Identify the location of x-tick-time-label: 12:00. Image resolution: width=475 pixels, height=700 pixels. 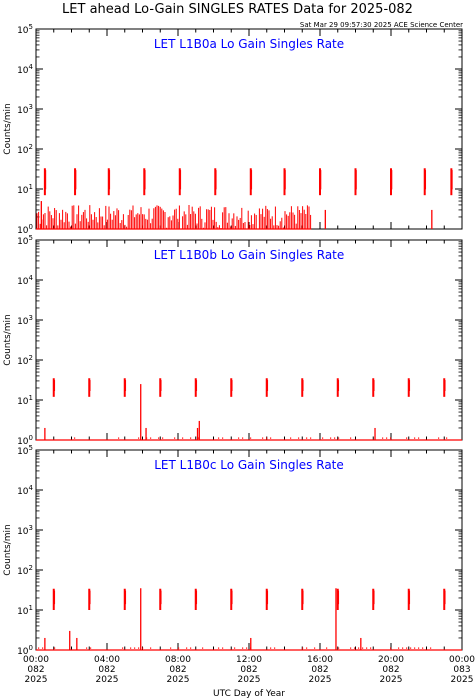
(249, 660).